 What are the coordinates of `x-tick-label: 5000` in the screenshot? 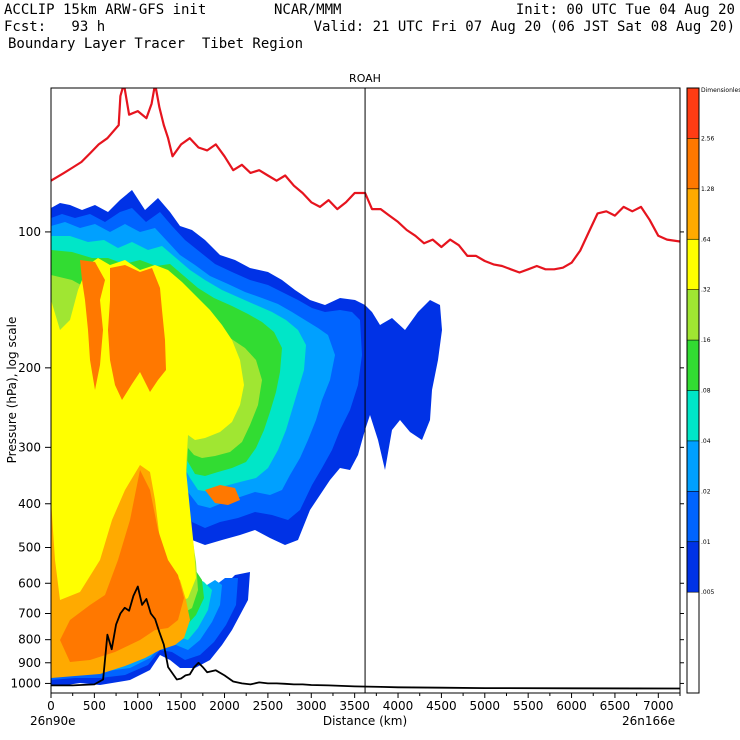 It's located at (485, 706).